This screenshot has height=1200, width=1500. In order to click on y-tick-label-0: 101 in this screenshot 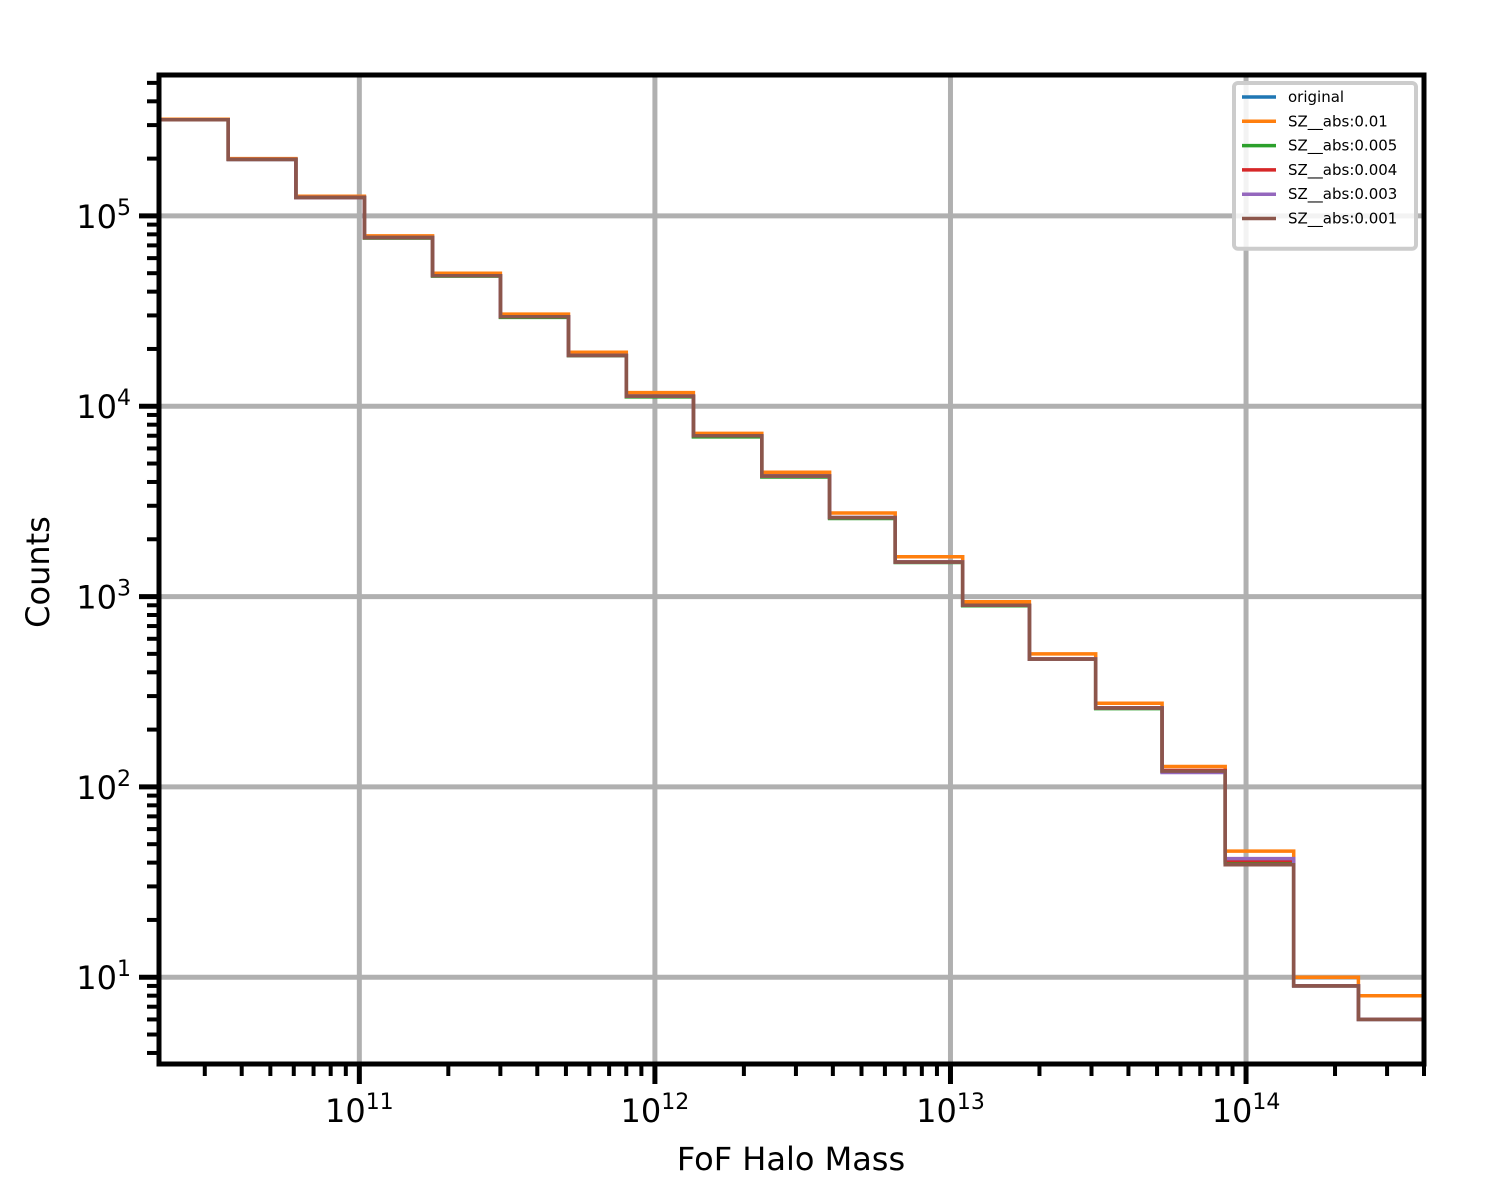, I will do `click(103, 977)`.